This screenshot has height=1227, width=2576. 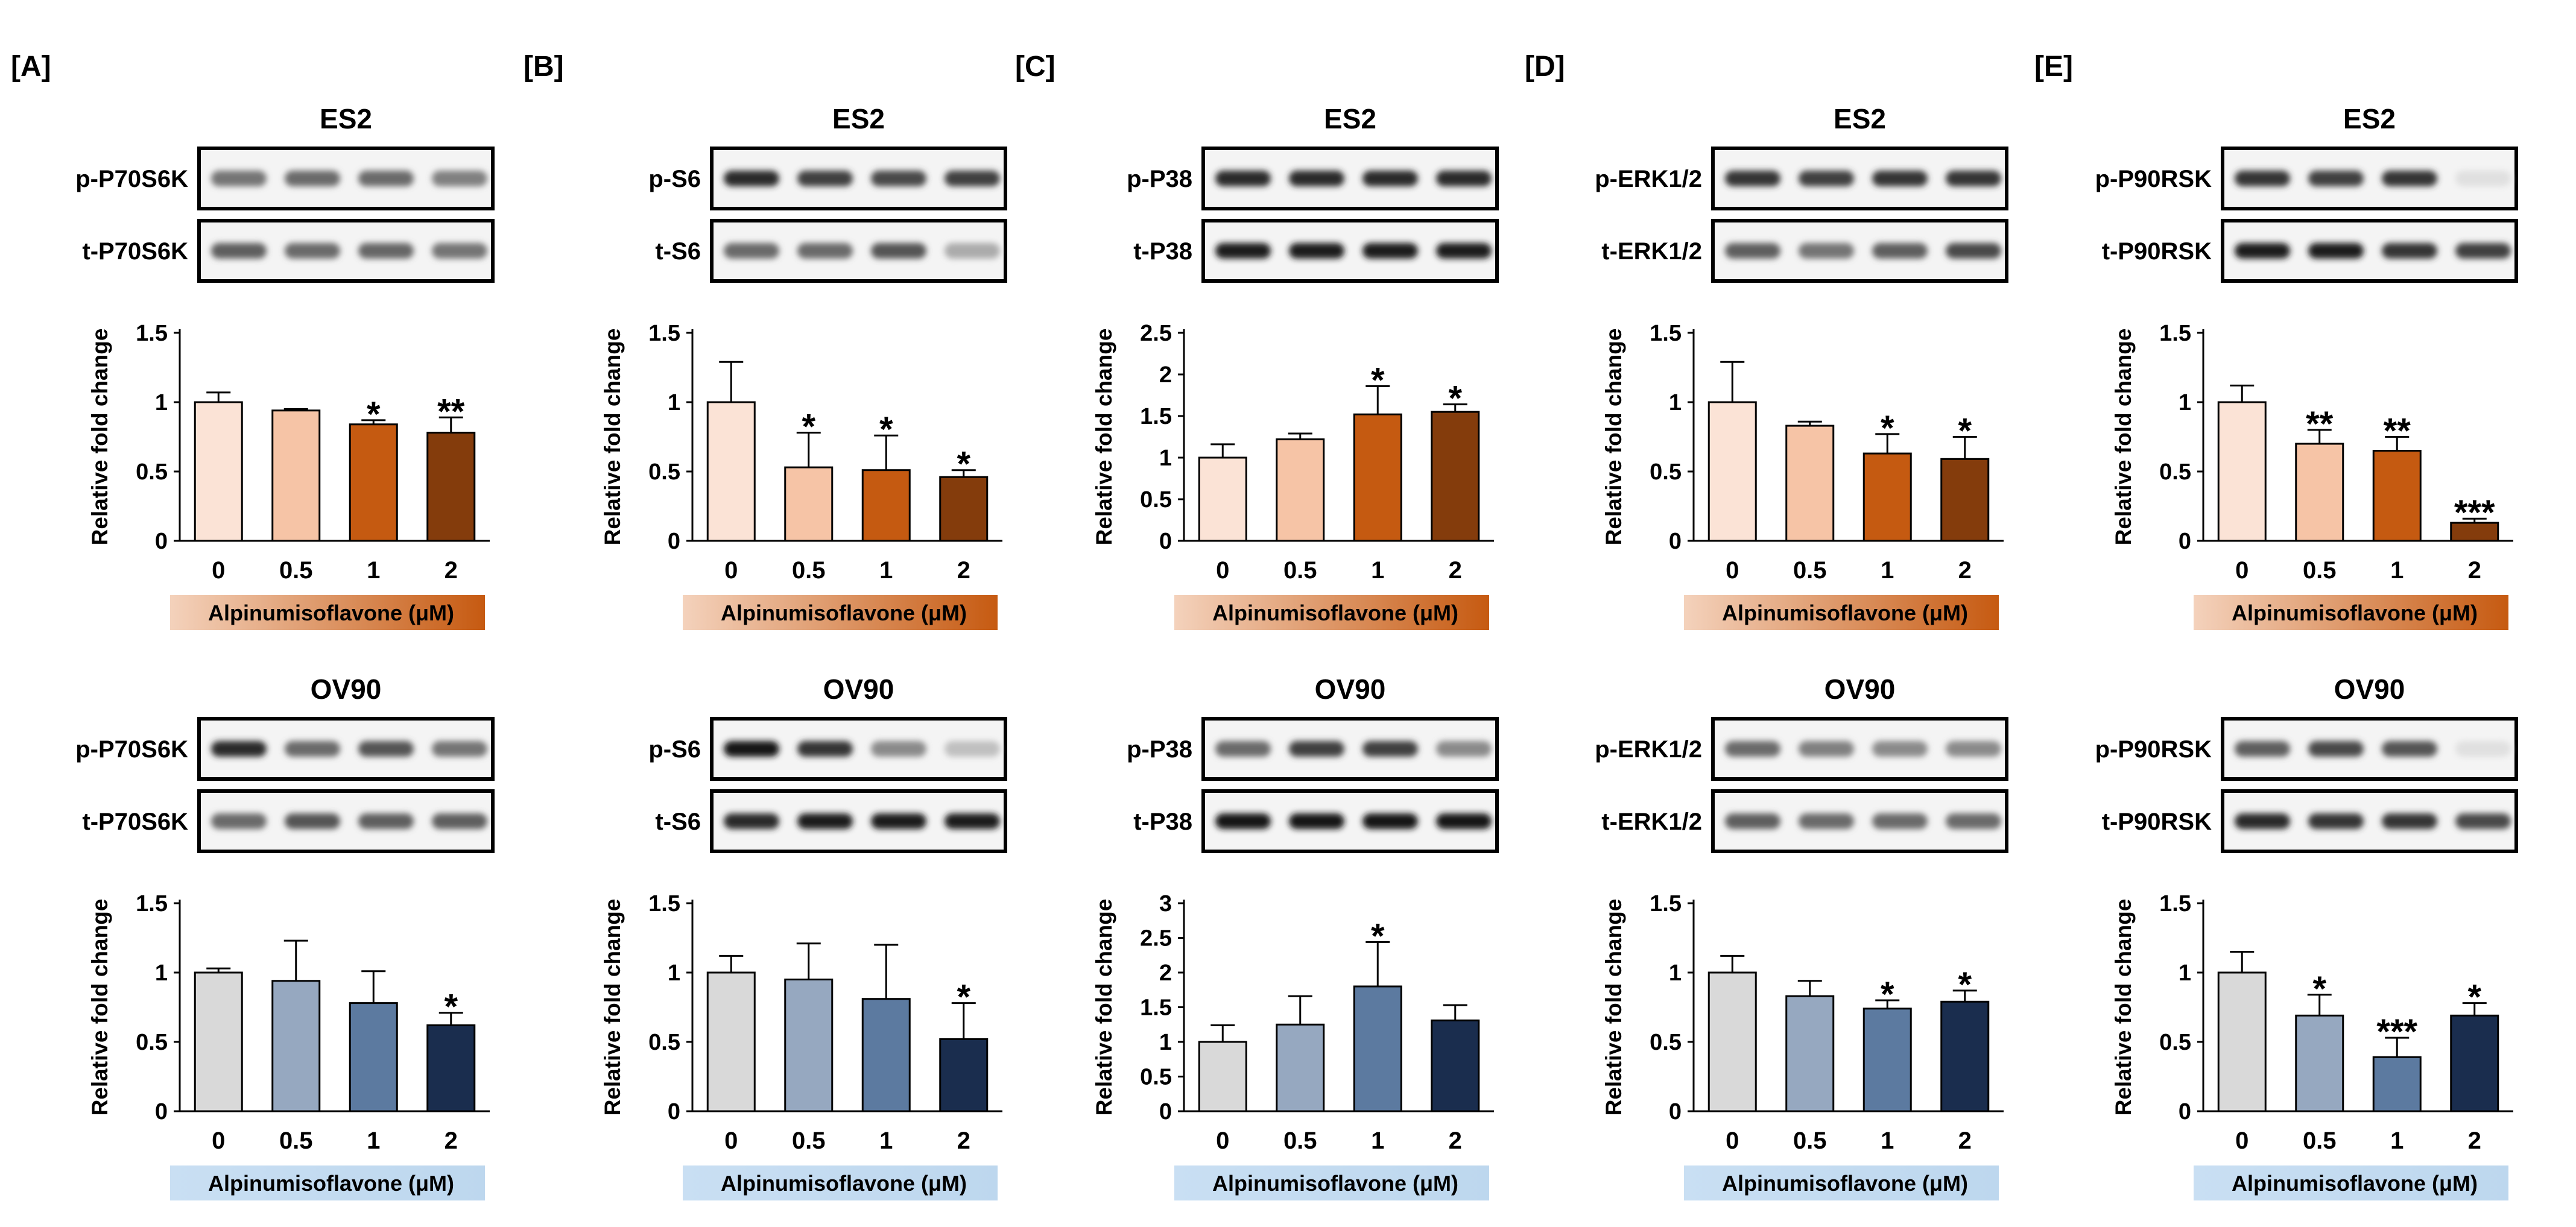 What do you see at coordinates (1165, 903) in the screenshot?
I see `y-tick-label: 3` at bounding box center [1165, 903].